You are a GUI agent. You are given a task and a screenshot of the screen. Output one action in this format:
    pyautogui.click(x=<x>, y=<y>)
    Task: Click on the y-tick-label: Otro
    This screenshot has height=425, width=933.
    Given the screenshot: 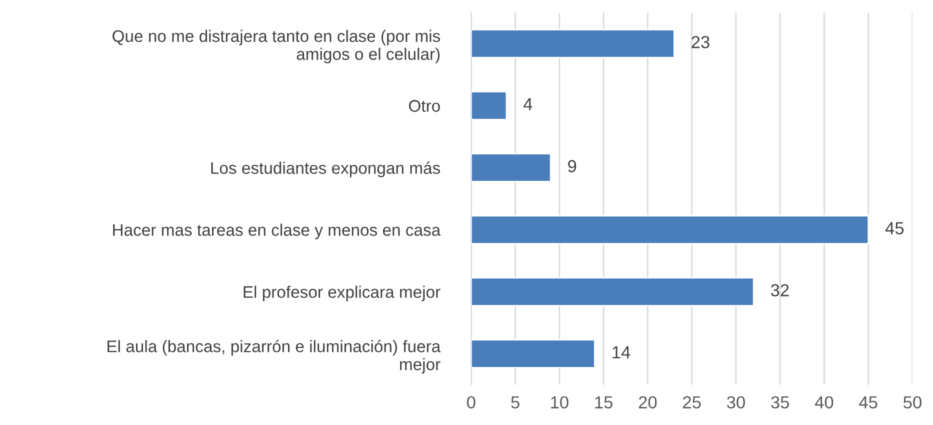 What is the action you would take?
    pyautogui.click(x=424, y=106)
    